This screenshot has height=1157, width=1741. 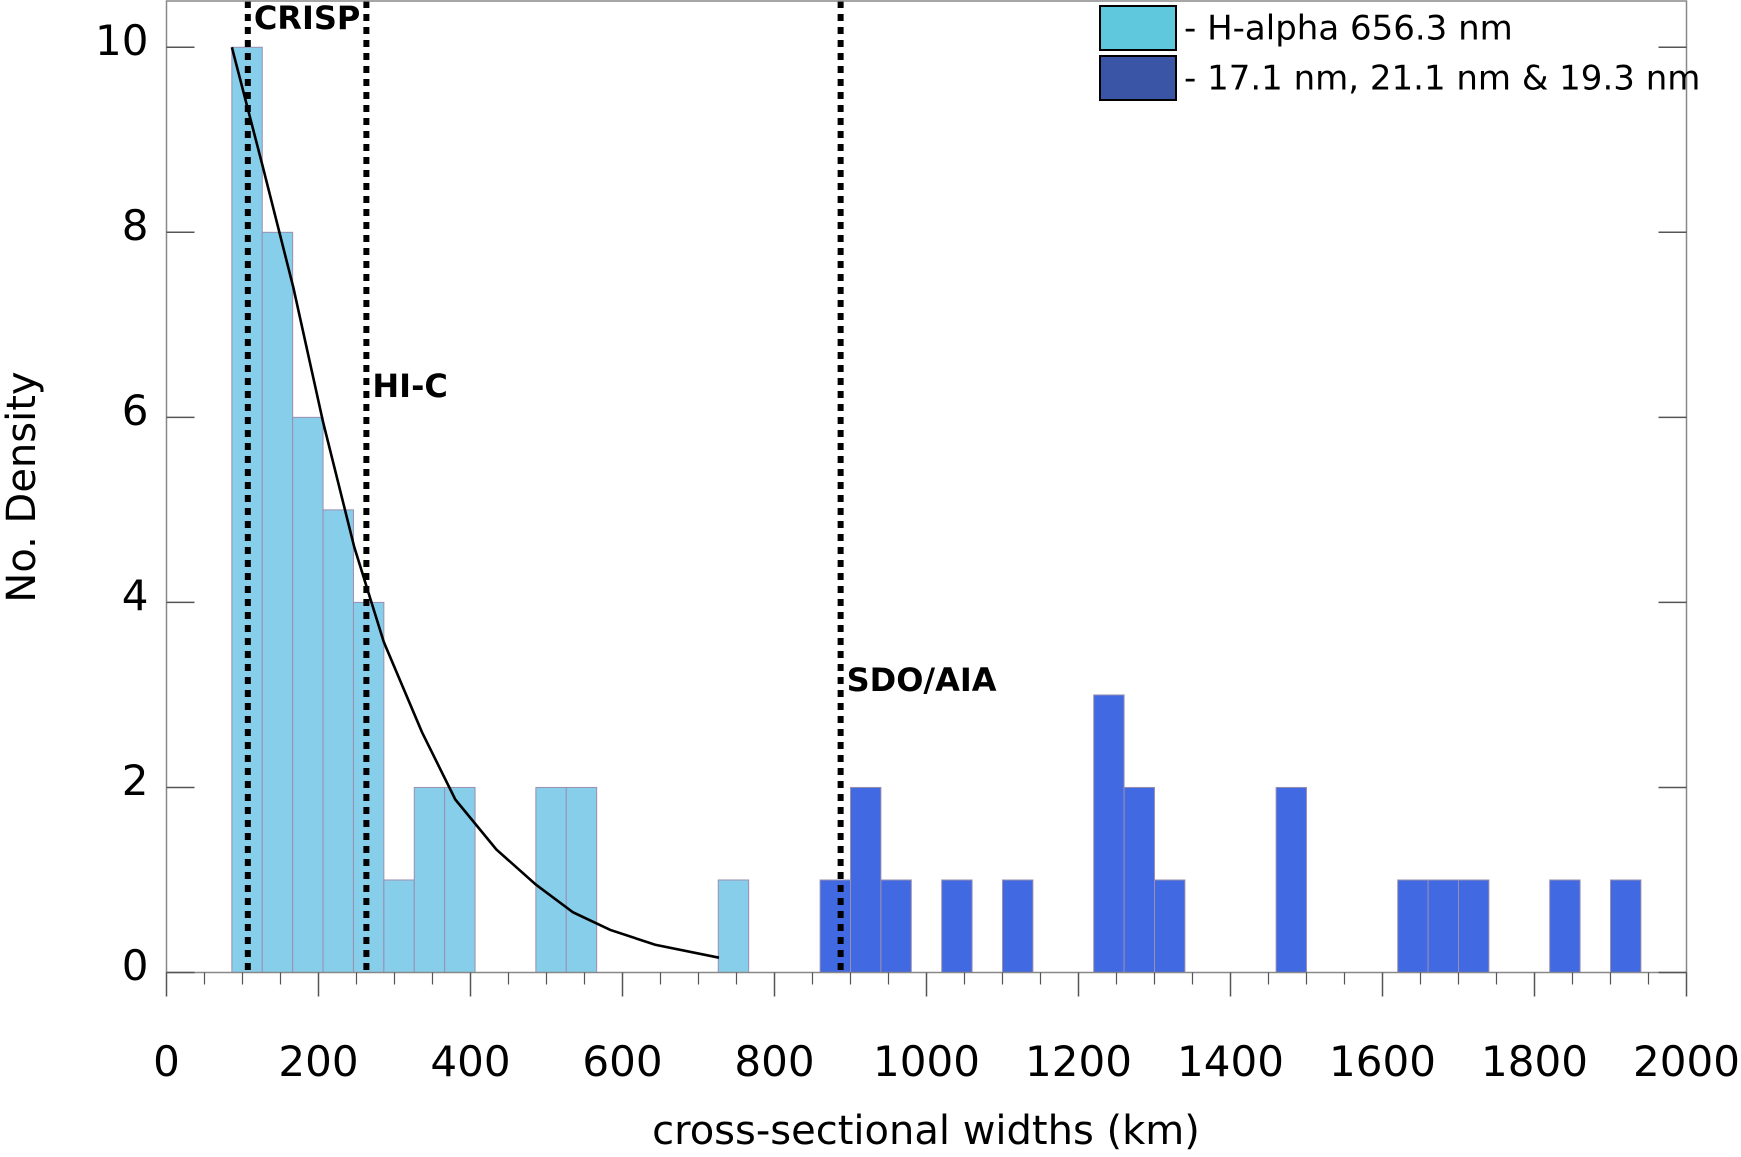 I want to click on reference-label: CRISP, so click(x=307, y=18).